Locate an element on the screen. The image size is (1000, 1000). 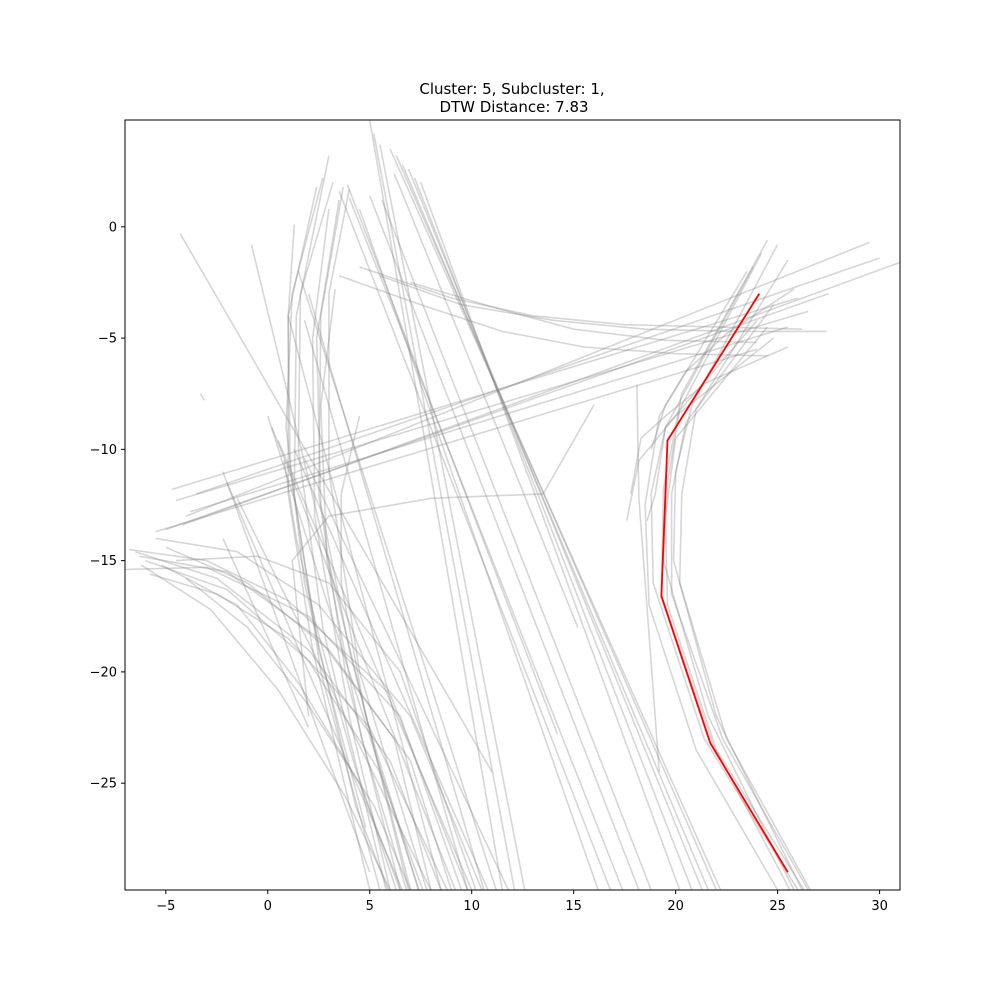
y-tick-label: −15 is located at coordinates (103, 561).